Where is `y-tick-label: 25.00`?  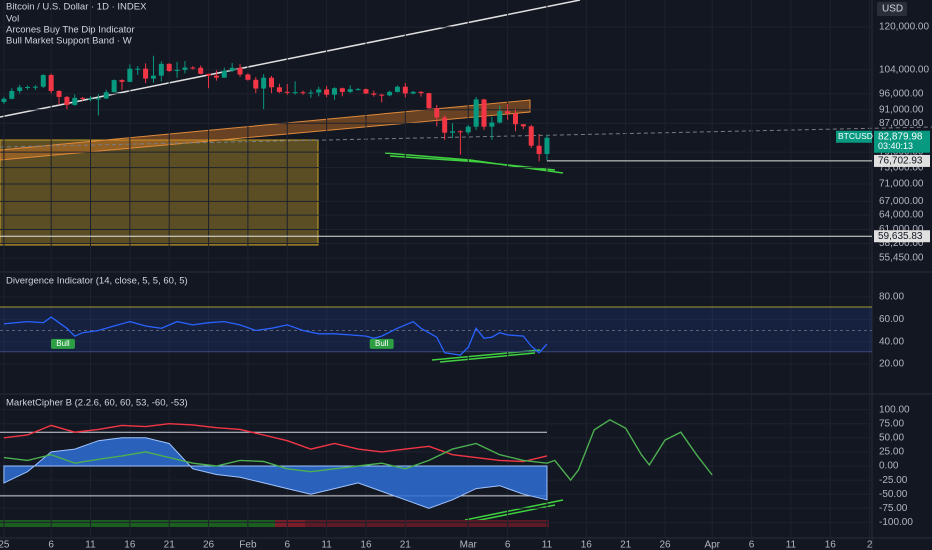 y-tick-label: 25.00 is located at coordinates (891, 452).